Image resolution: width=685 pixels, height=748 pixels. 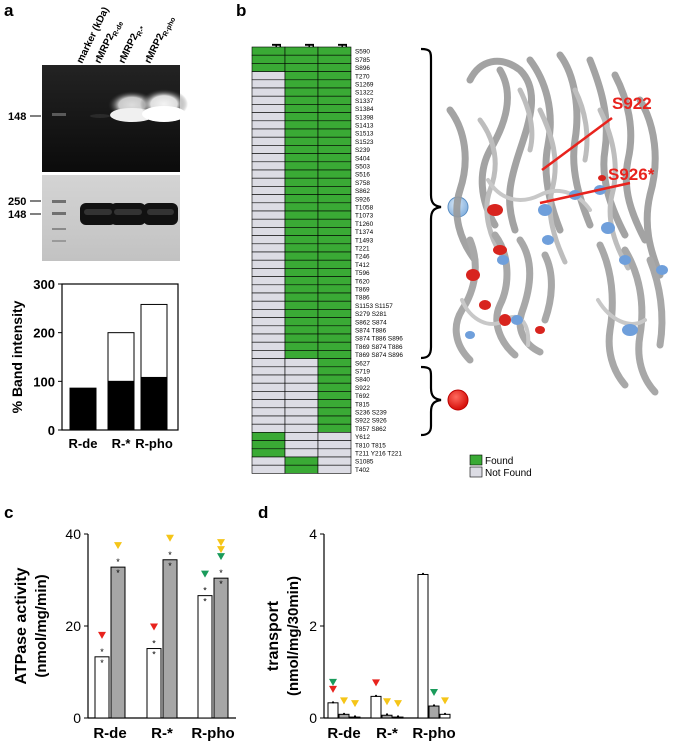 What do you see at coordinates (17, 356) in the screenshot?
I see `y-axis-label: % Band intensity` at bounding box center [17, 356].